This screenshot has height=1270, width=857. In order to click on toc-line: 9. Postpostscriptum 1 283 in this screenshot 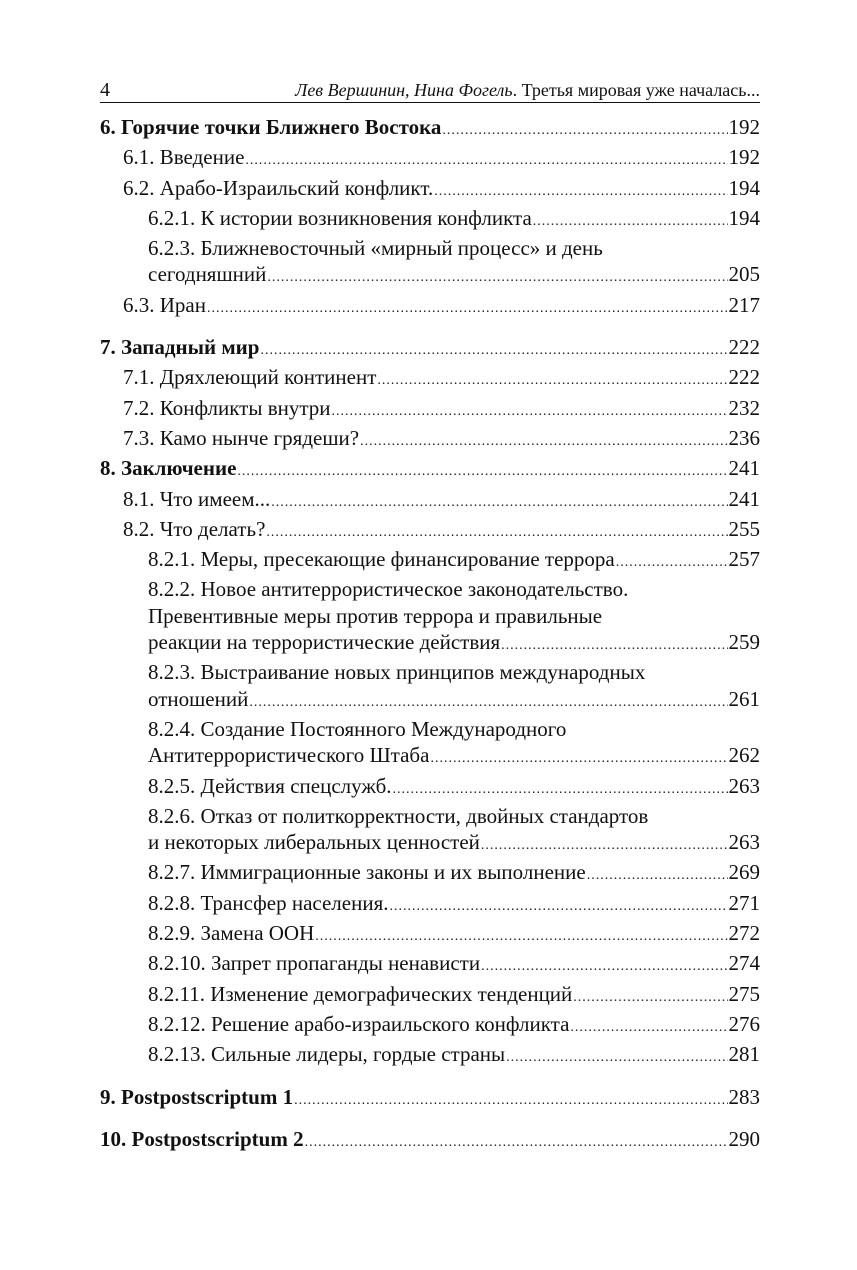, I will do `click(430, 1099)`.